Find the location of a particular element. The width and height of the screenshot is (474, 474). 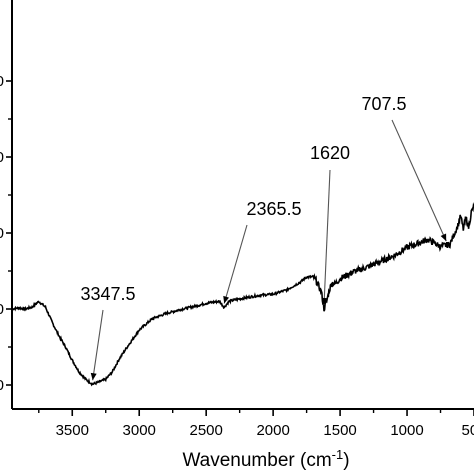

peak-label: 1620 is located at coordinates (330, 153).